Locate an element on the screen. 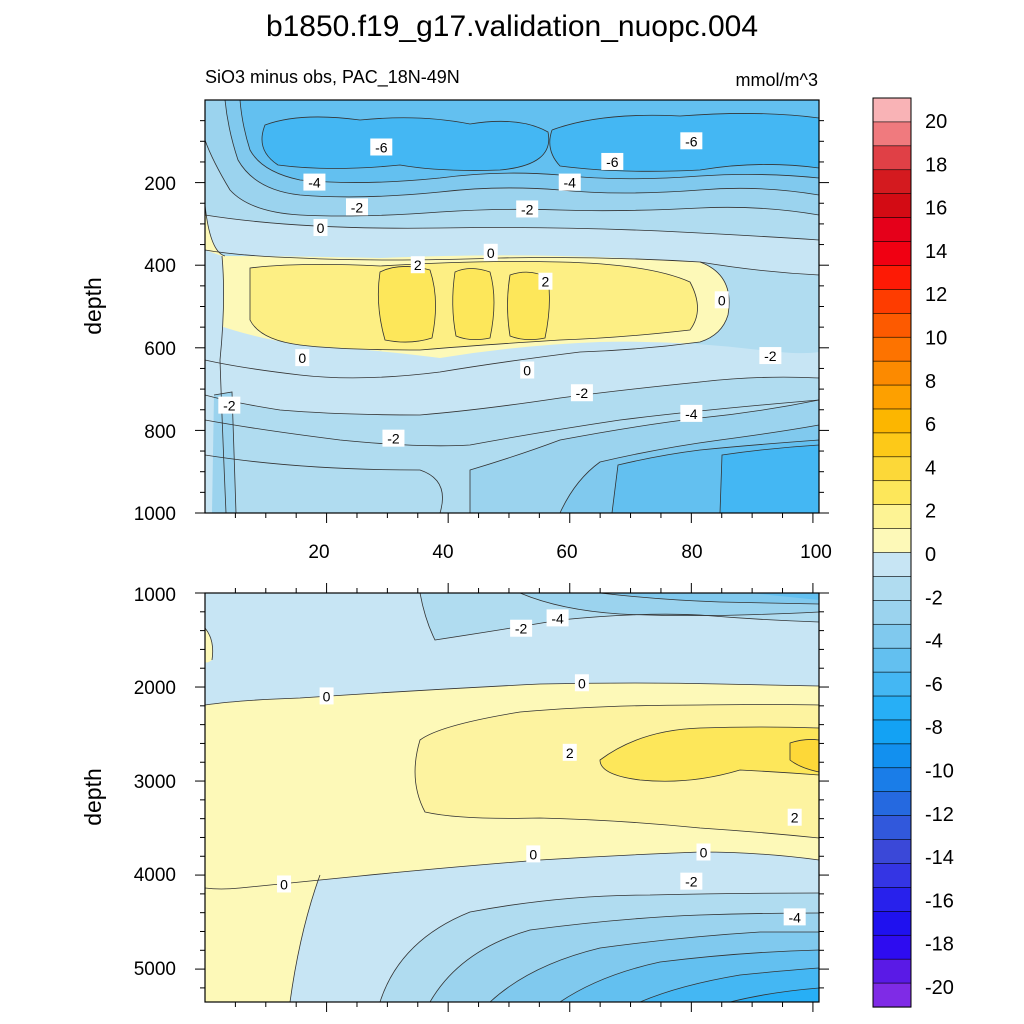  colorbar-tick-label: 0 is located at coordinates (930, 555).